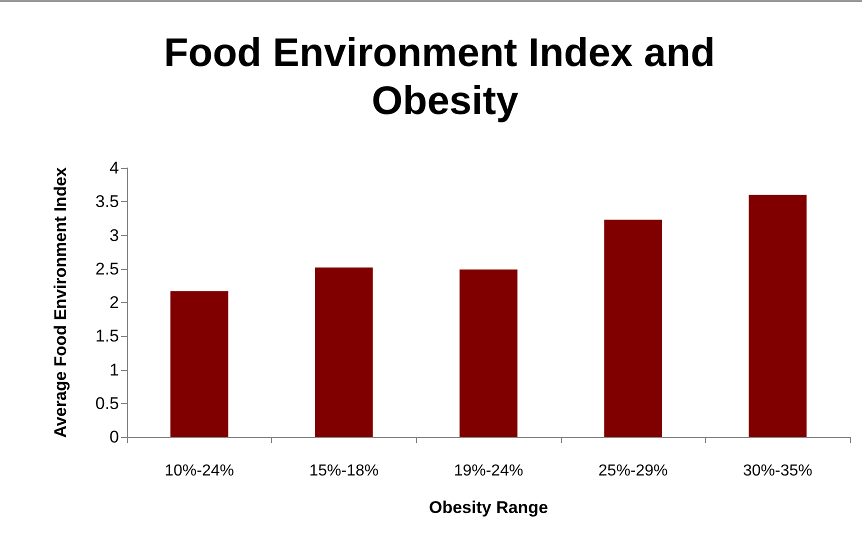 The height and width of the screenshot is (554, 862). What do you see at coordinates (114, 437) in the screenshot?
I see `y-tick-label: 0` at bounding box center [114, 437].